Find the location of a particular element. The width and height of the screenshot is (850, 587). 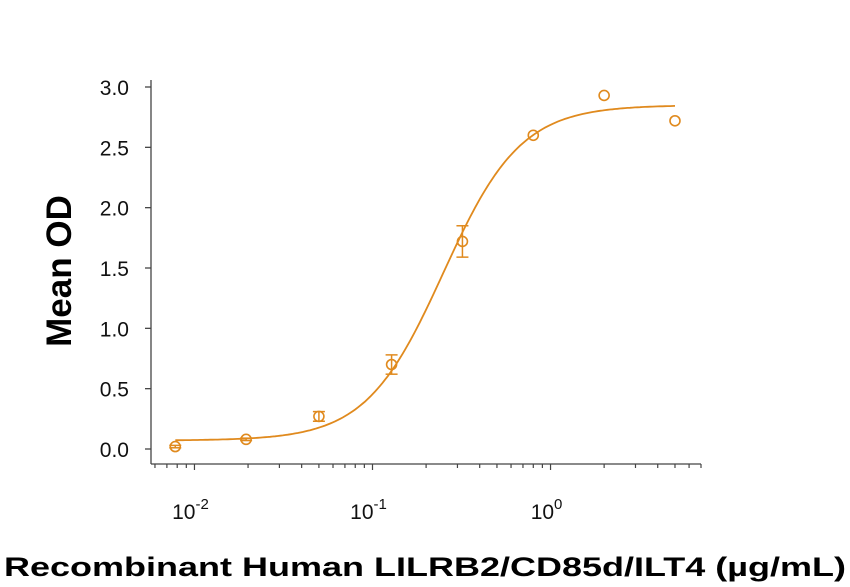

x-tick-label: 10⁻² is located at coordinates (190, 510).